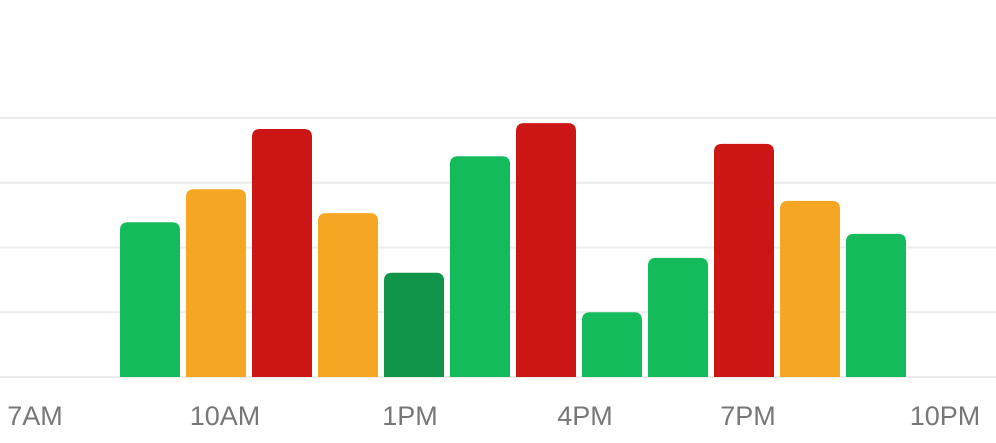  What do you see at coordinates (585, 416) in the screenshot?
I see `x-tick-label: 4PM` at bounding box center [585, 416].